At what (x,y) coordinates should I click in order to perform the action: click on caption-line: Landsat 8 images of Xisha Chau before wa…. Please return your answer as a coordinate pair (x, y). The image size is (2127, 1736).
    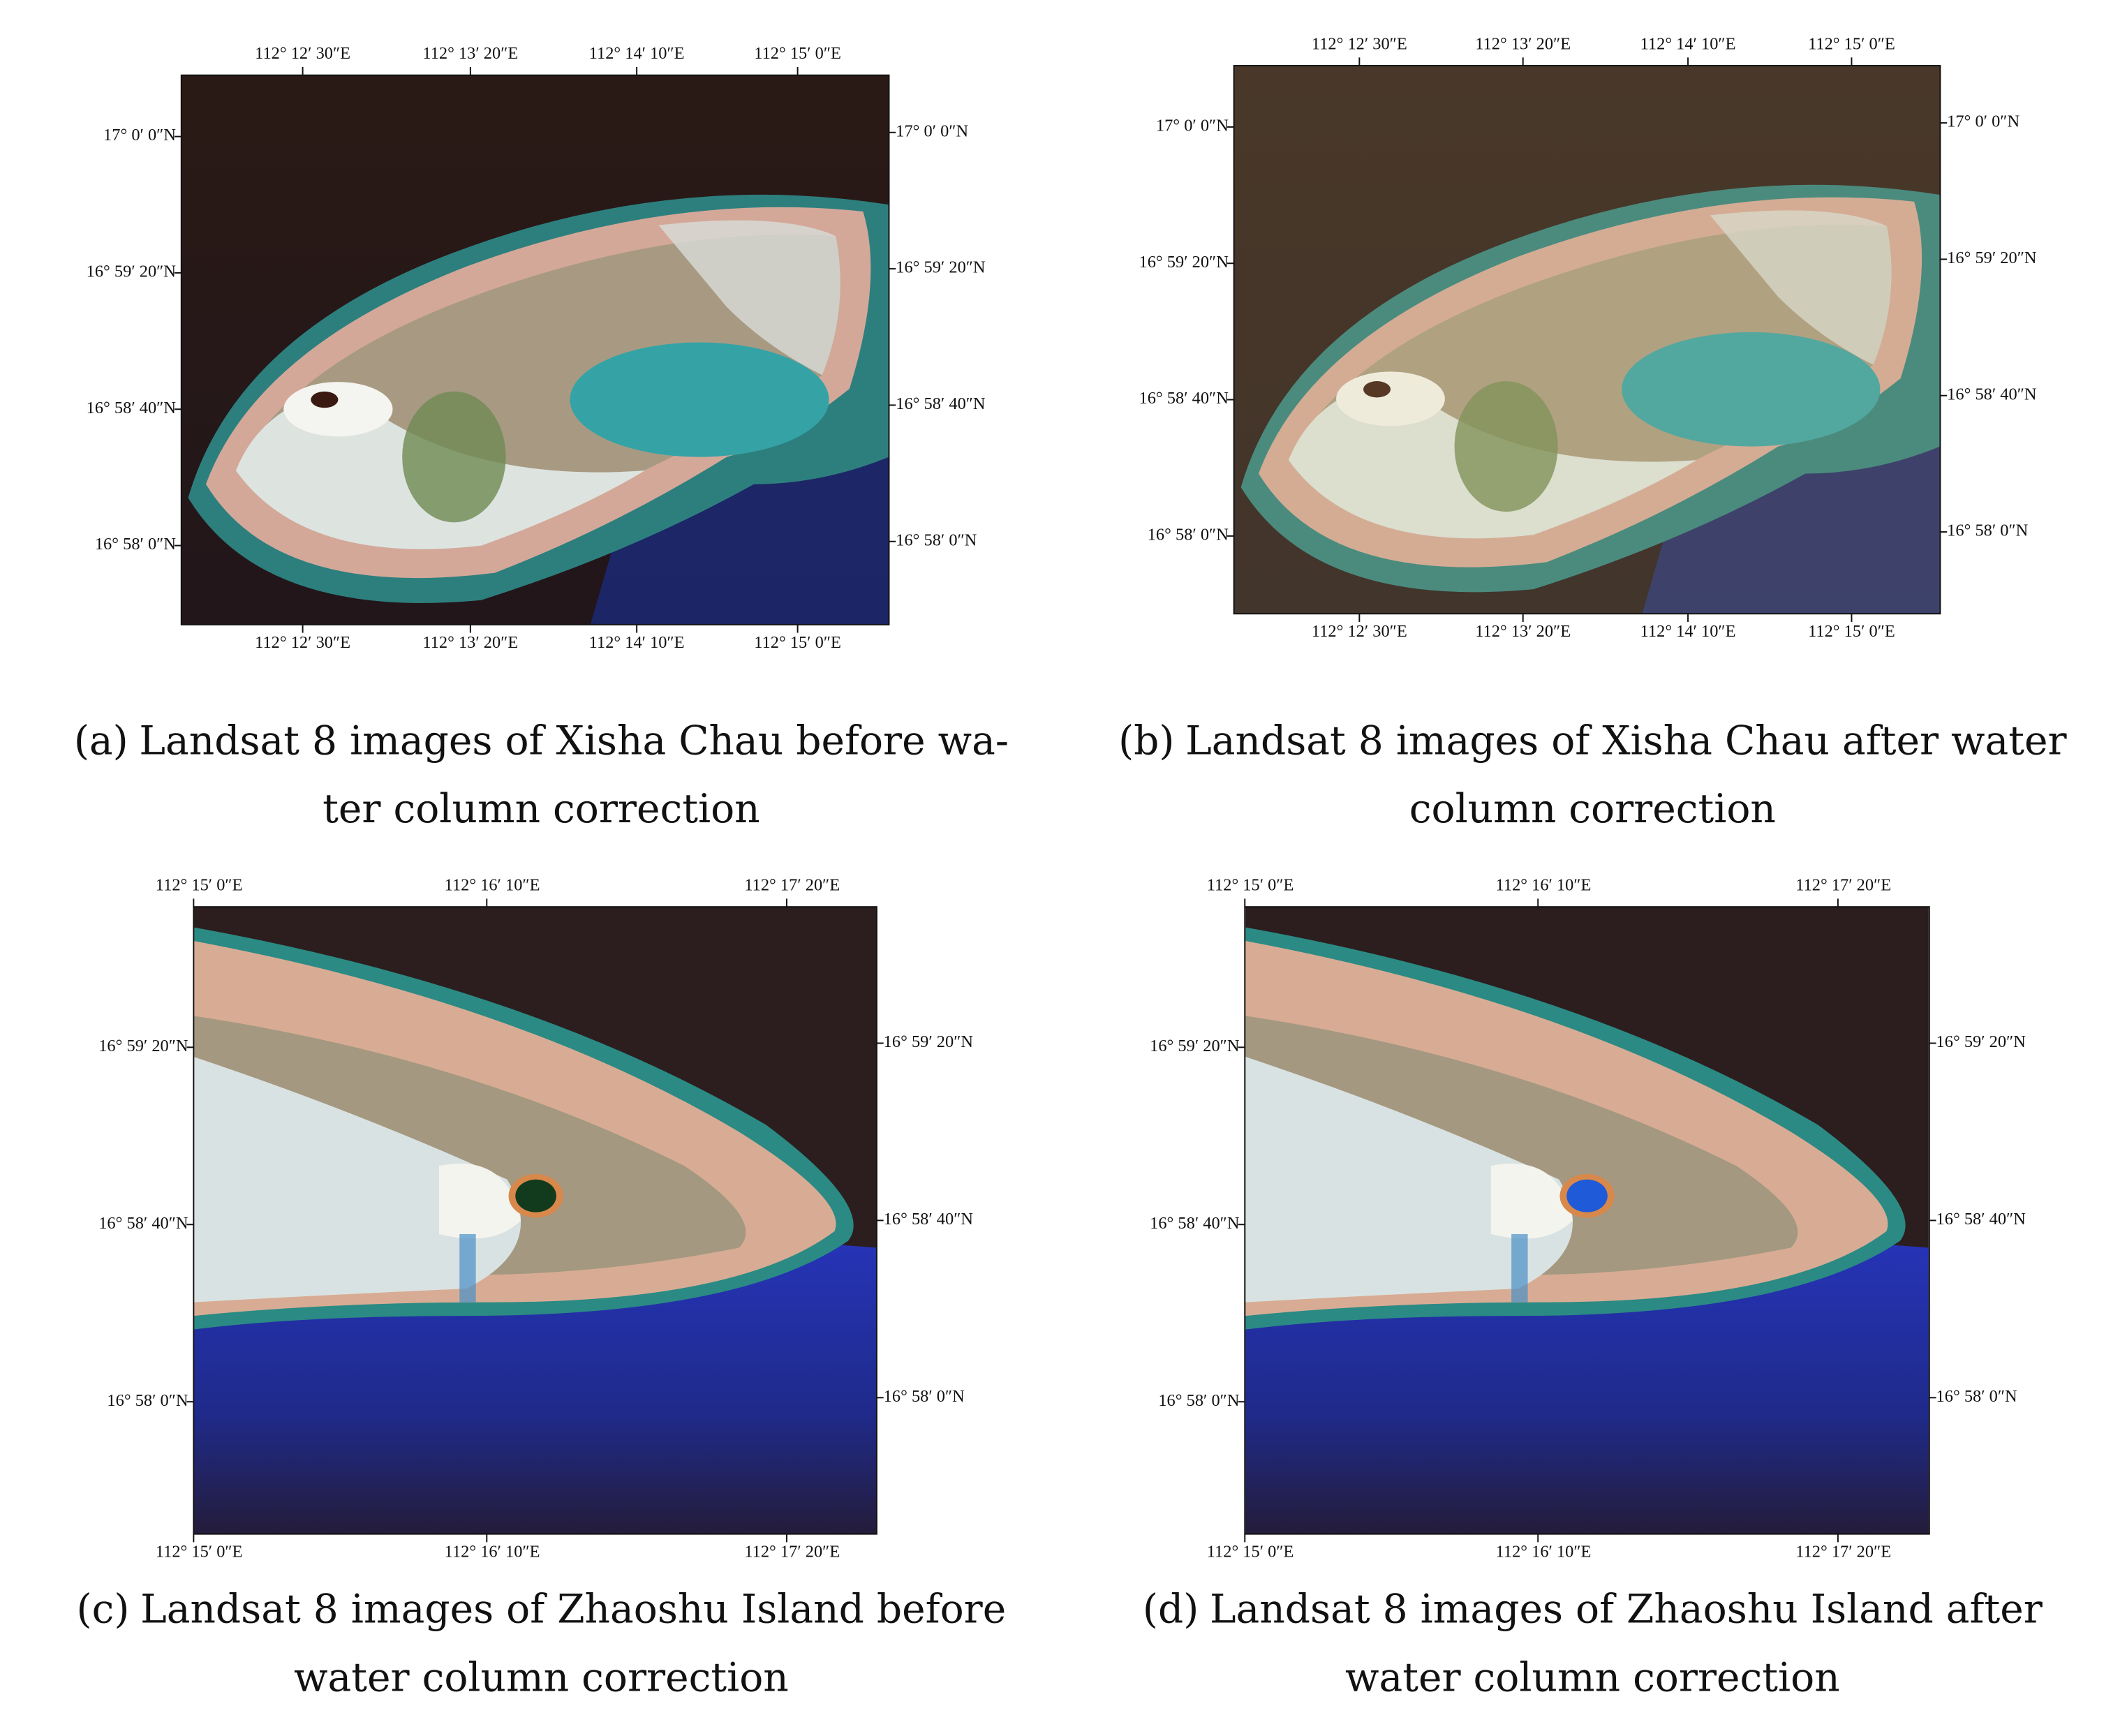
    Looking at the image, I should click on (574, 741).